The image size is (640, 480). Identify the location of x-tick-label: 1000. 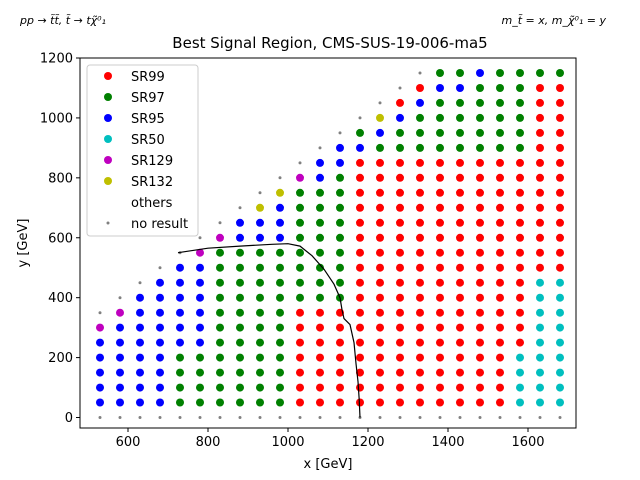
(287, 442).